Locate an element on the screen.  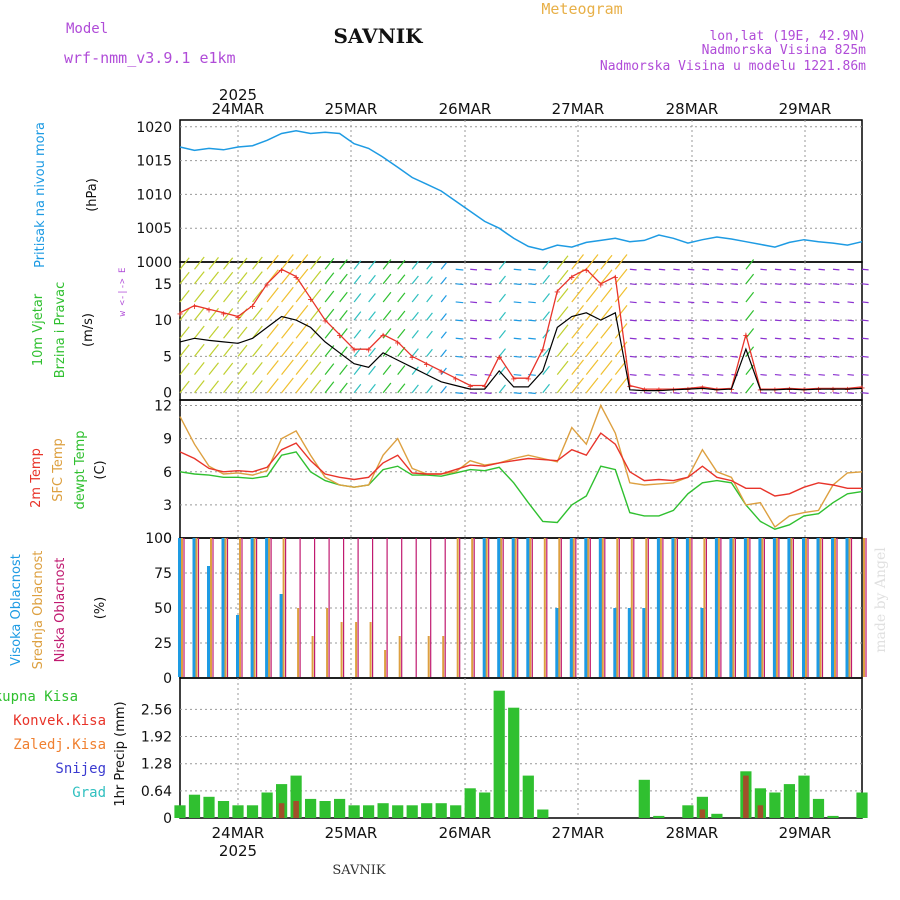
bottom-date-label: 27MAR is located at coordinates (578, 833).